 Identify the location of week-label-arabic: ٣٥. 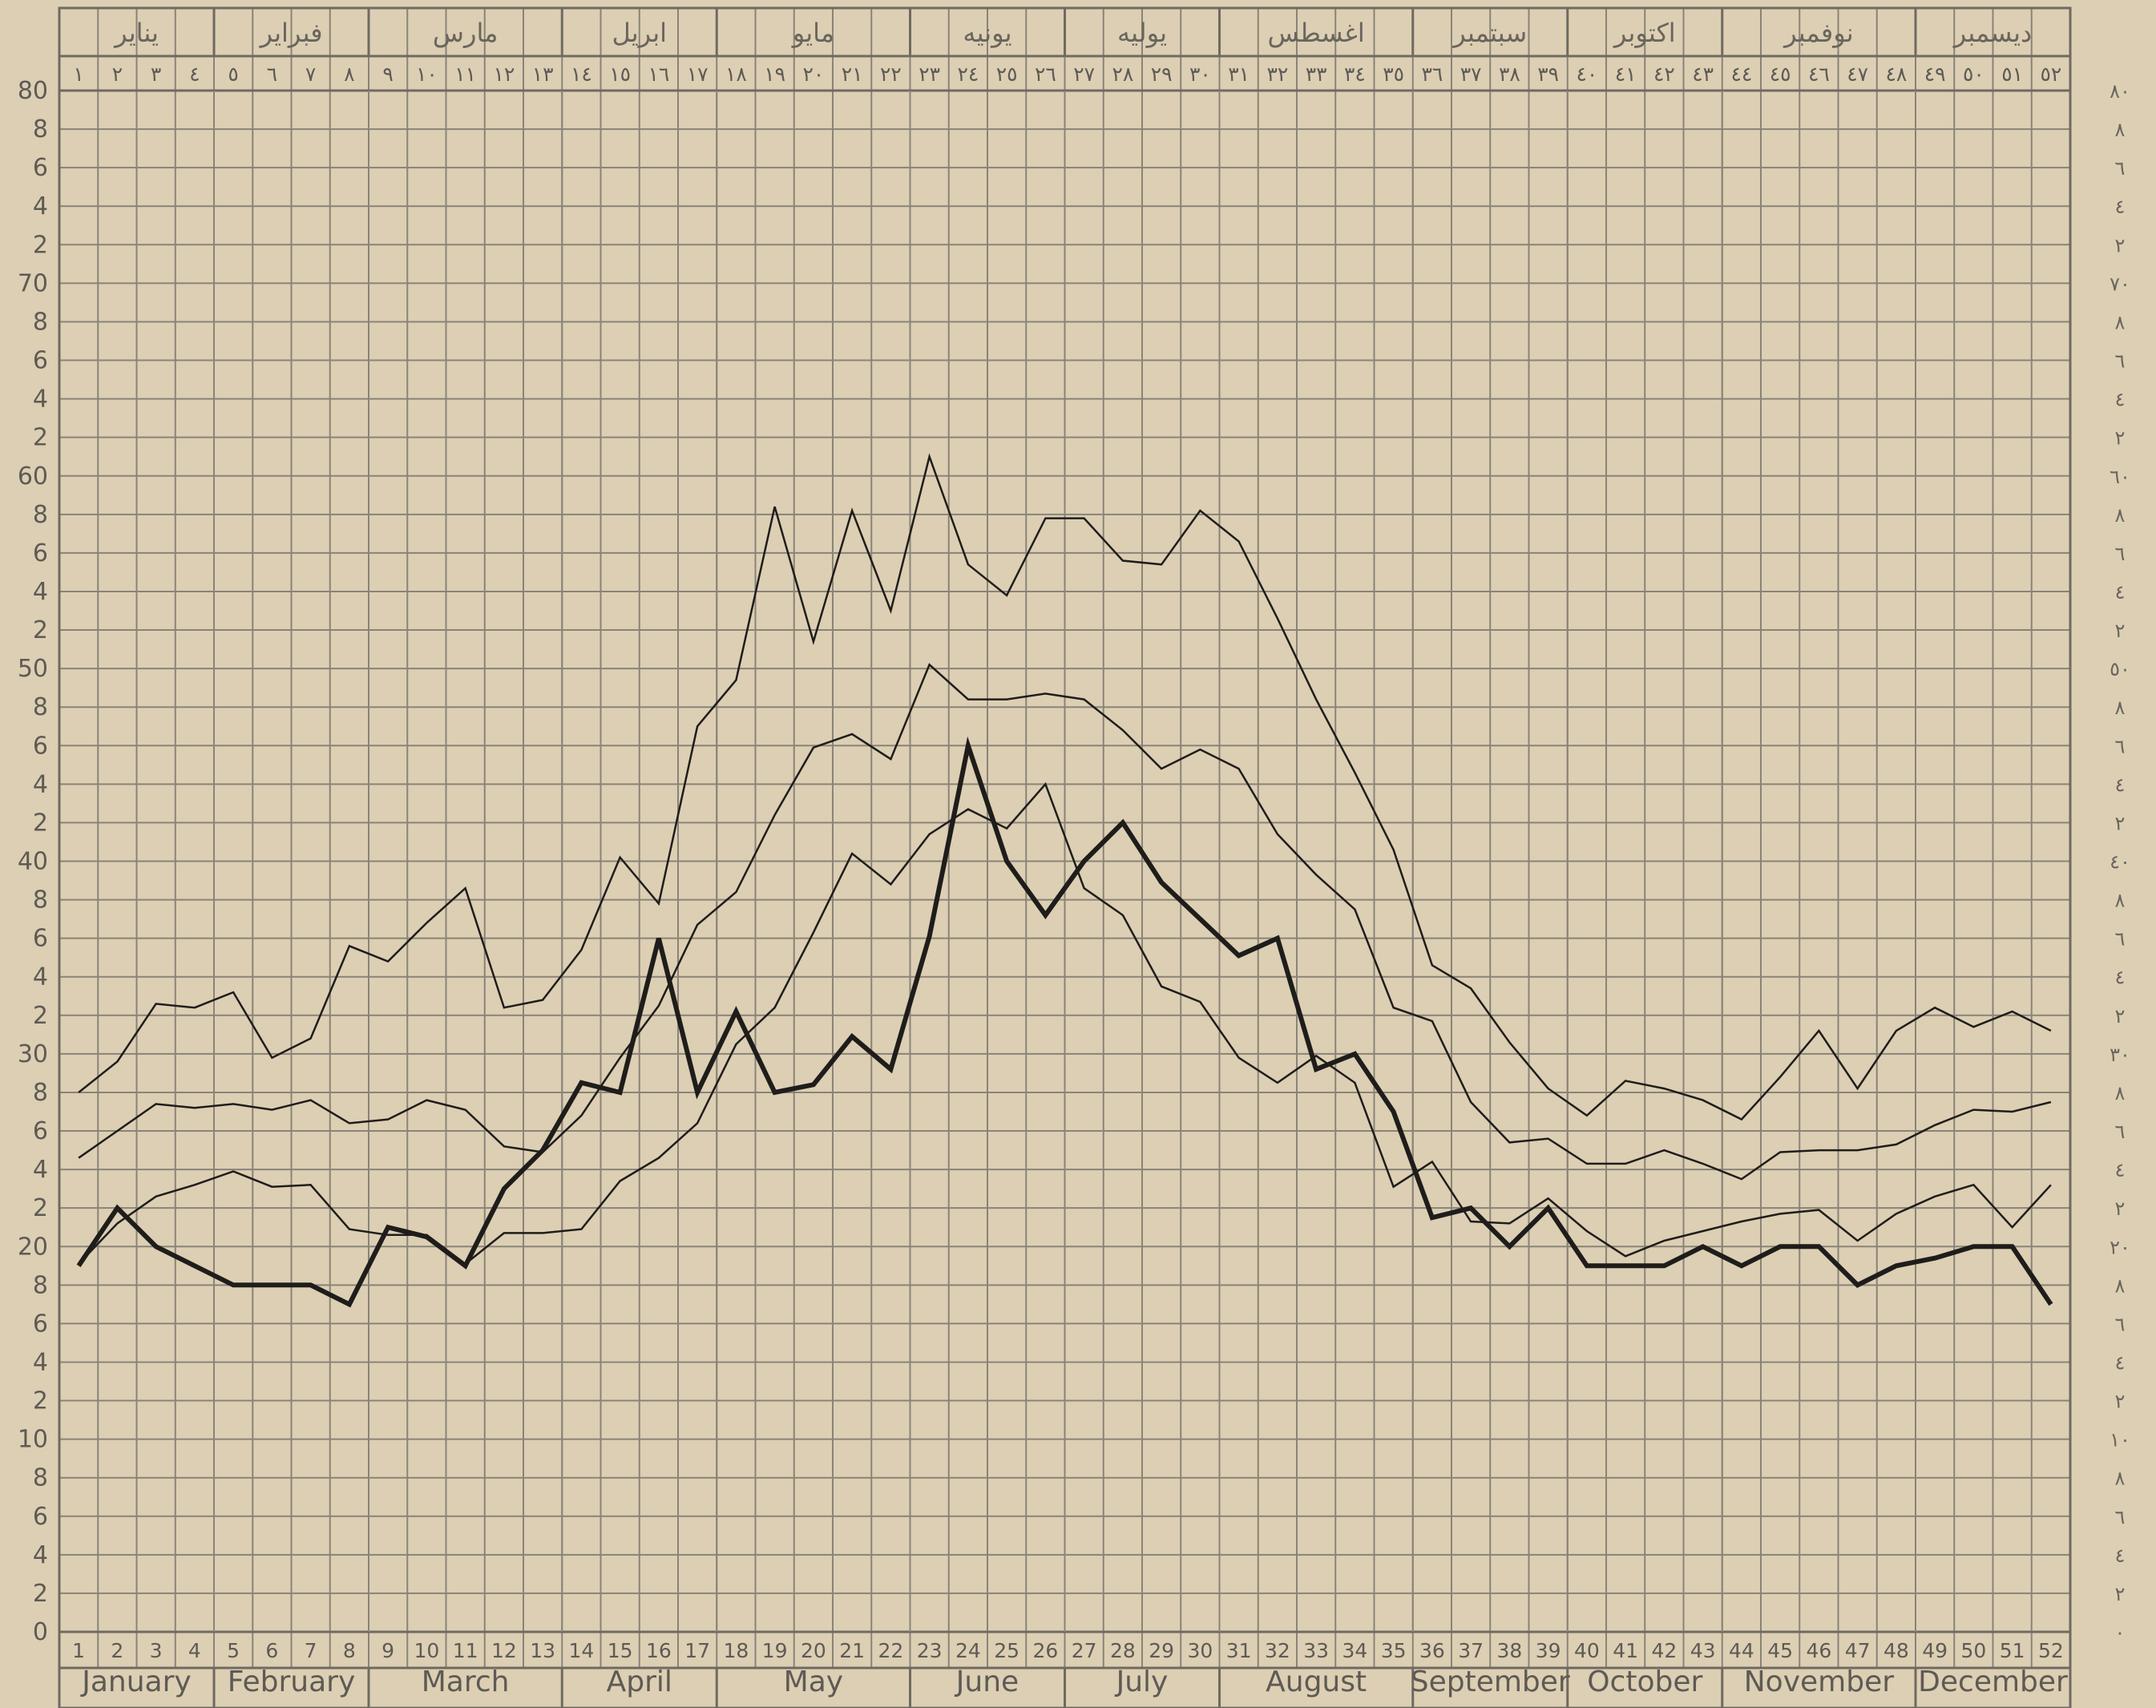
(1393, 75).